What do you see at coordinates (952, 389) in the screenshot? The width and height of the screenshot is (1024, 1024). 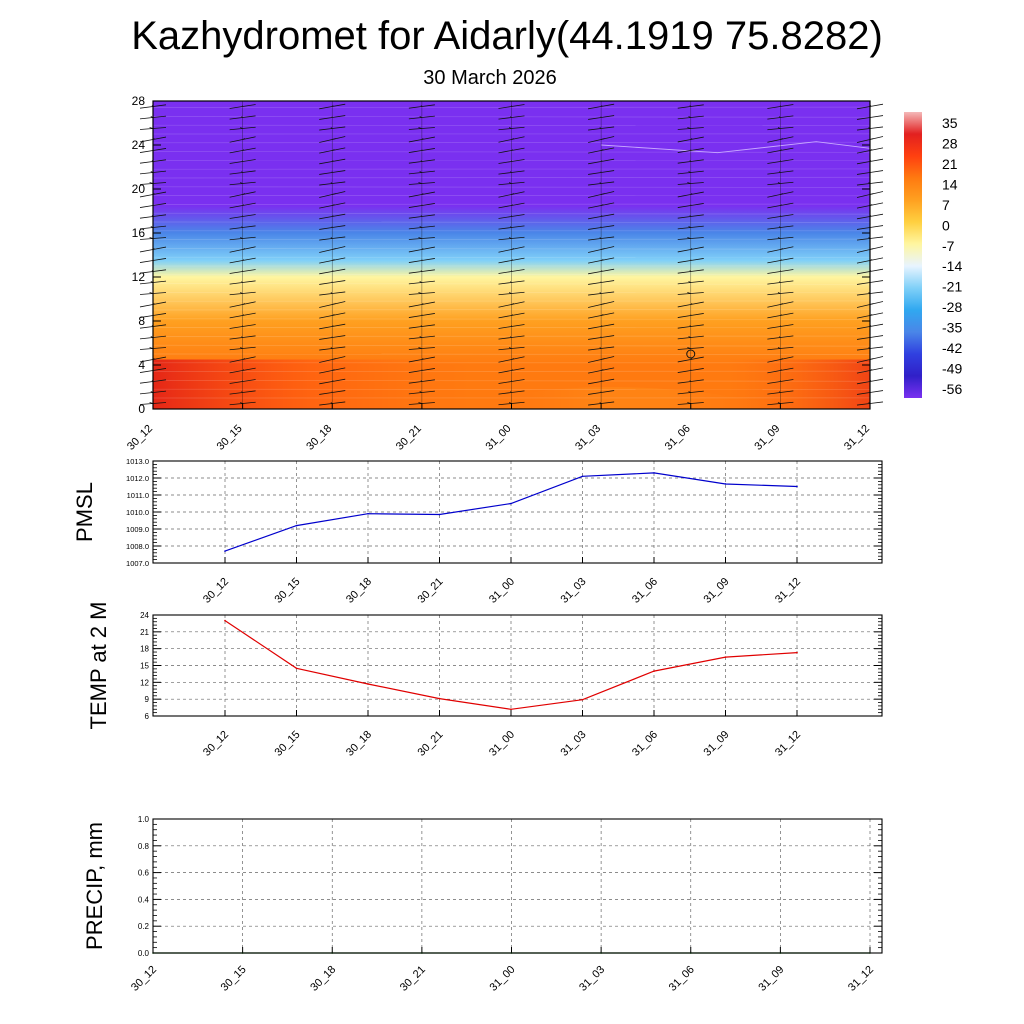 I see `colorbar-label: -56` at bounding box center [952, 389].